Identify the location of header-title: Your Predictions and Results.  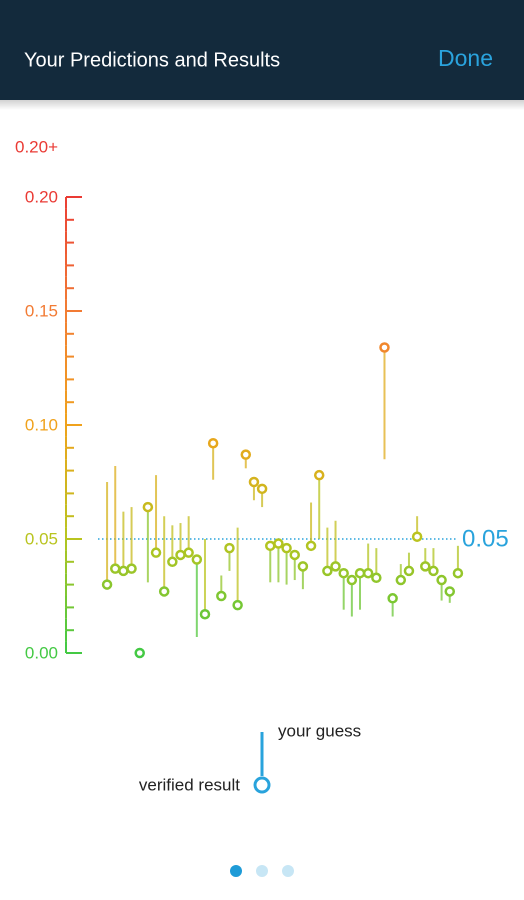
(152, 60).